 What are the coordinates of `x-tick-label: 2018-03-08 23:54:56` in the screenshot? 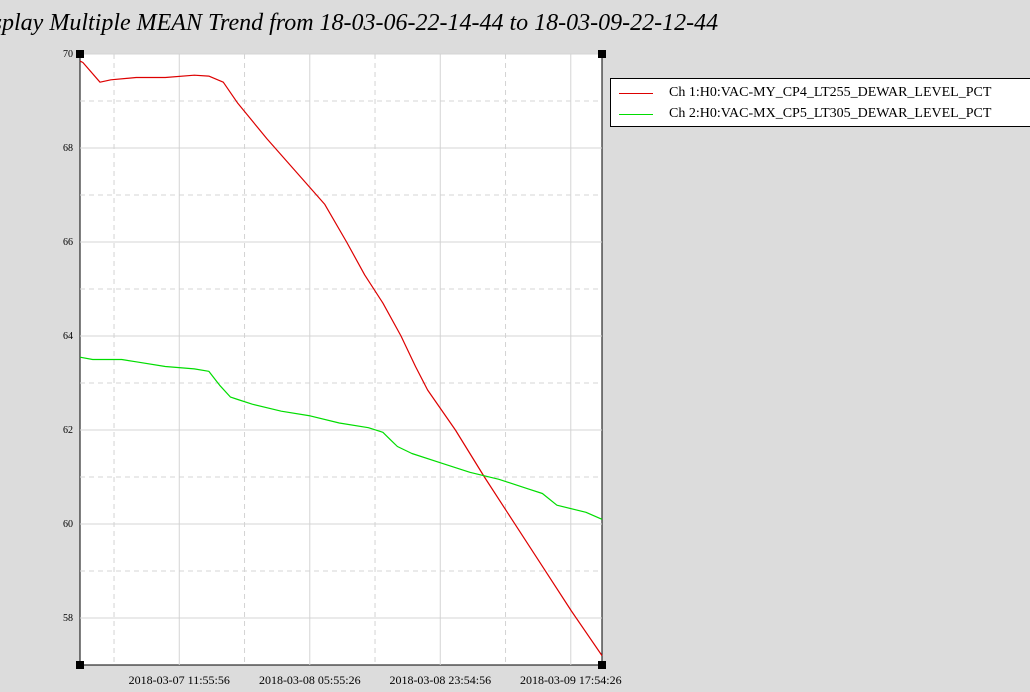 It's located at (440, 680).